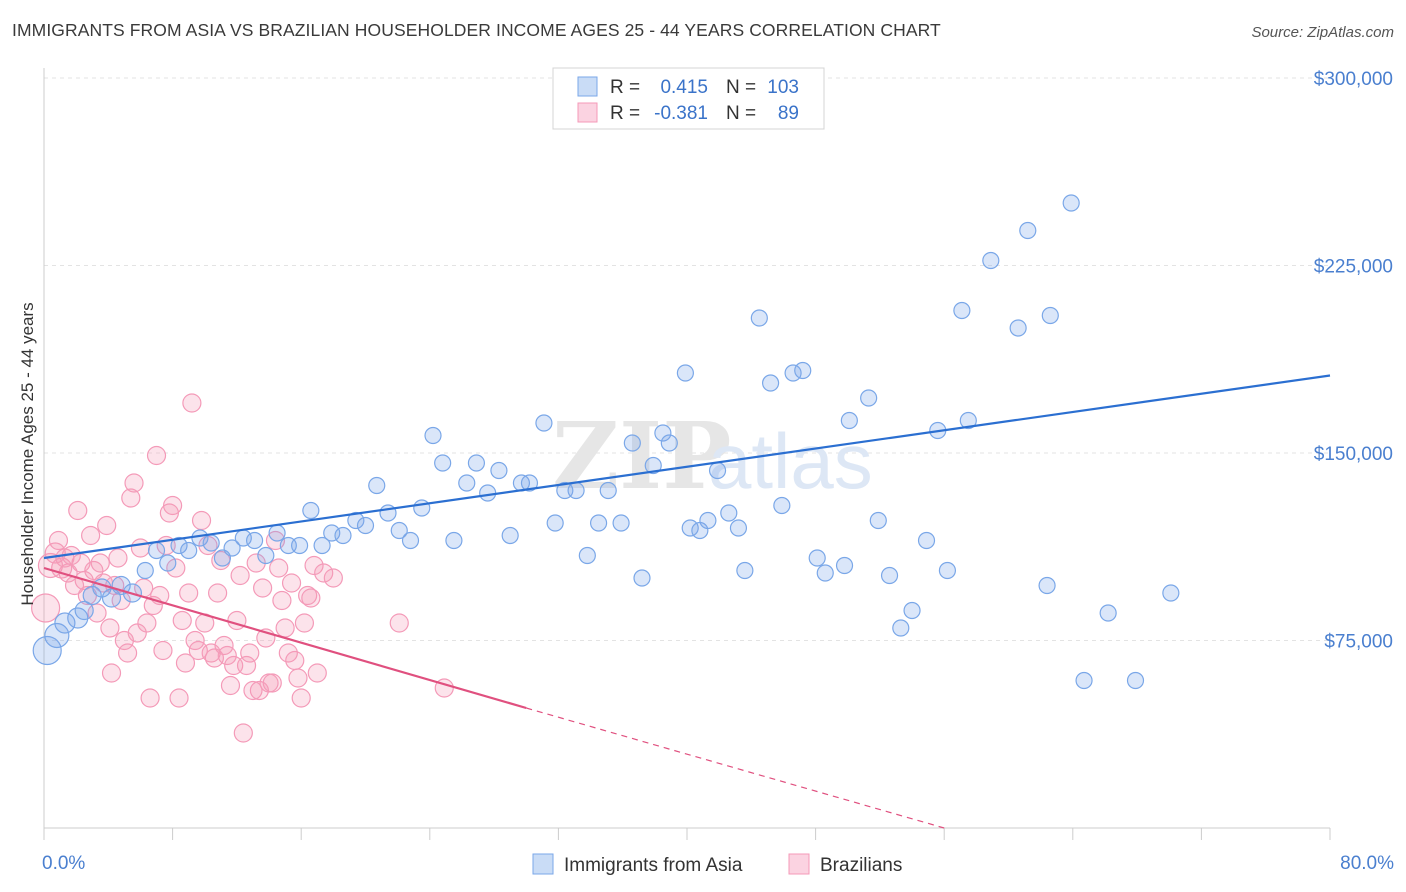 The width and height of the screenshot is (1406, 892). I want to click on bottom-legend: Immigrants from Asia Brazilians, so click(717, 864).